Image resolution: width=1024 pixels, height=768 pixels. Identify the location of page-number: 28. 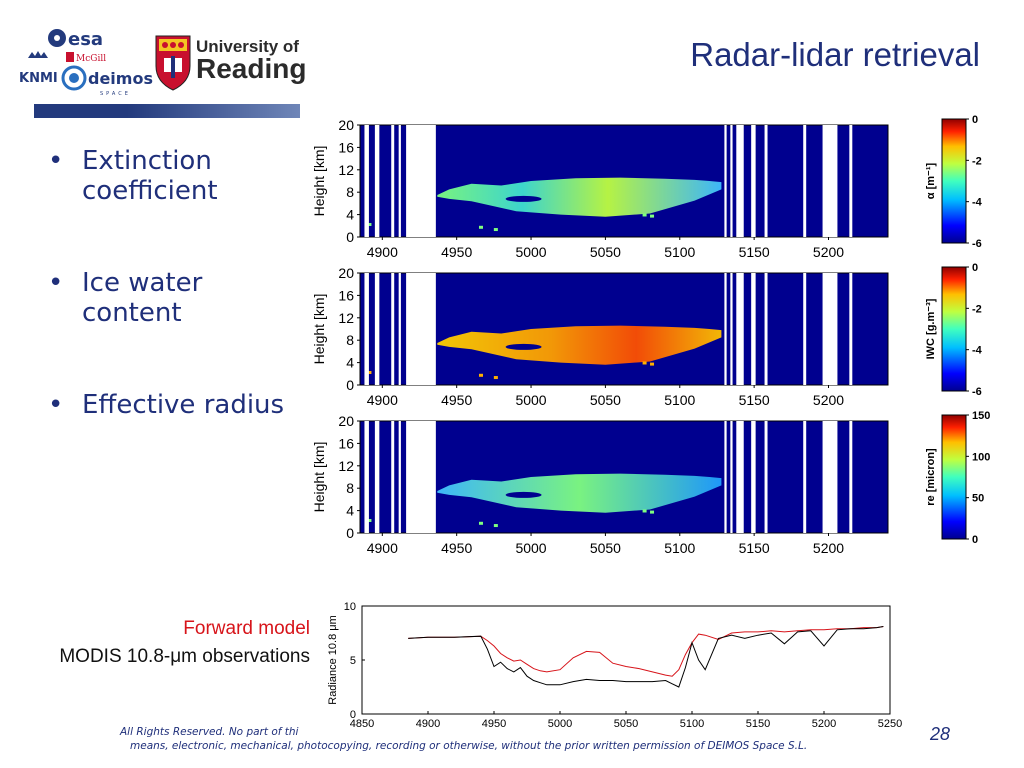
(940, 734).